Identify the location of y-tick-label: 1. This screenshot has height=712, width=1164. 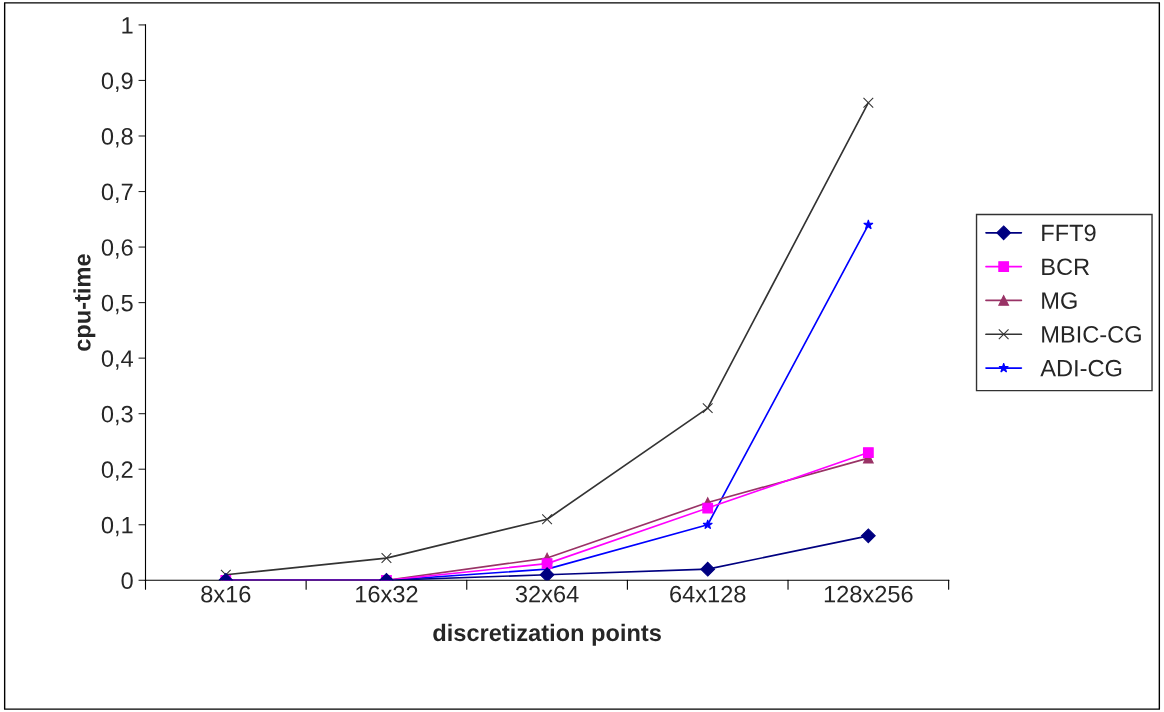
(127, 25).